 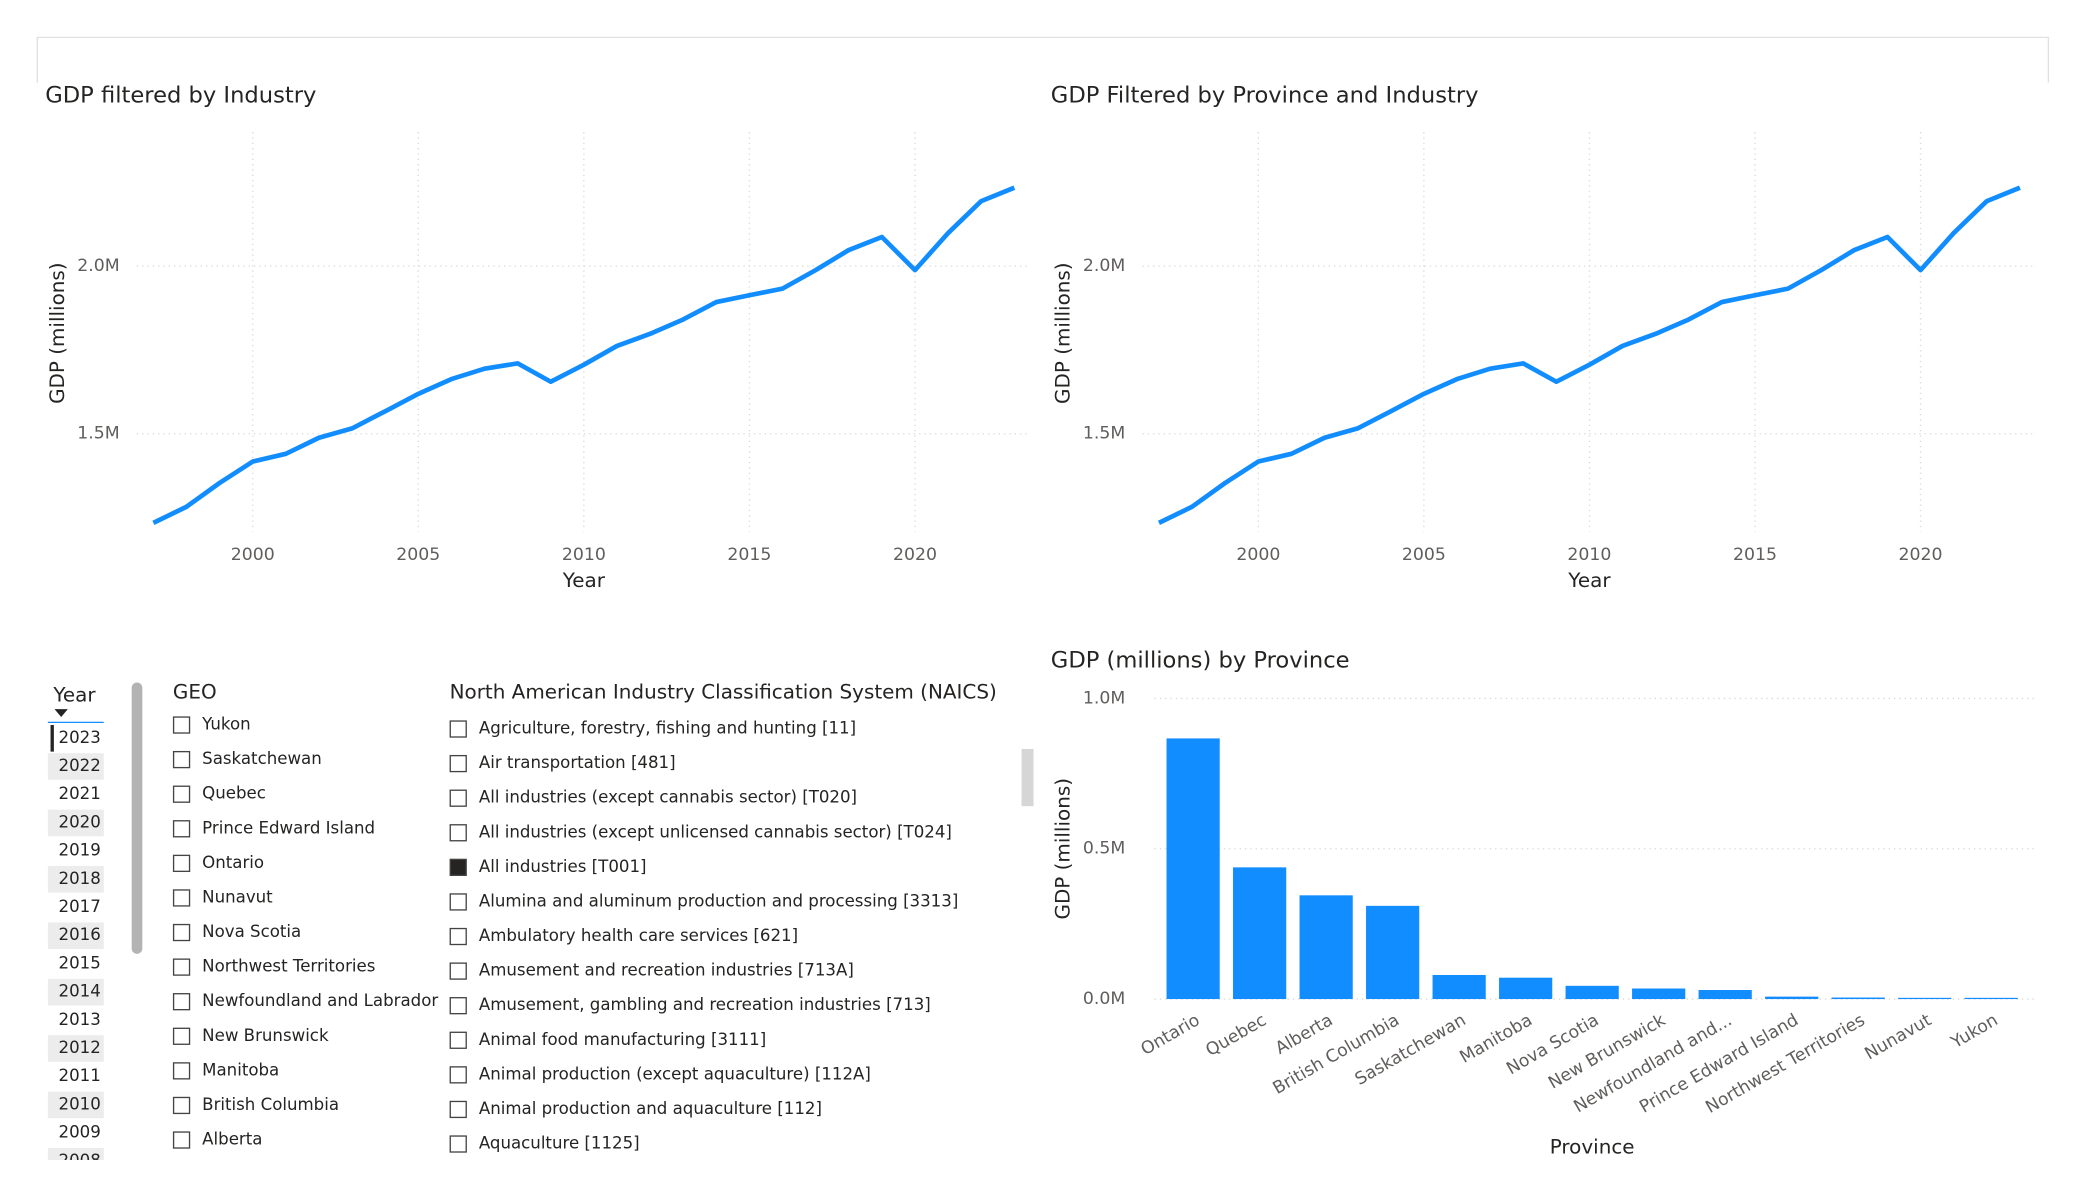 I want to click on geo-item: Northwest Territories, so click(x=288, y=966).